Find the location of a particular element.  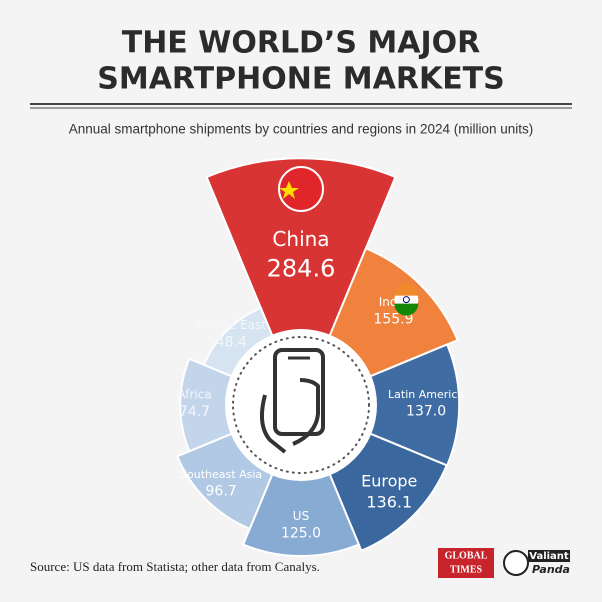

center-icon is located at coordinates (301, 405).